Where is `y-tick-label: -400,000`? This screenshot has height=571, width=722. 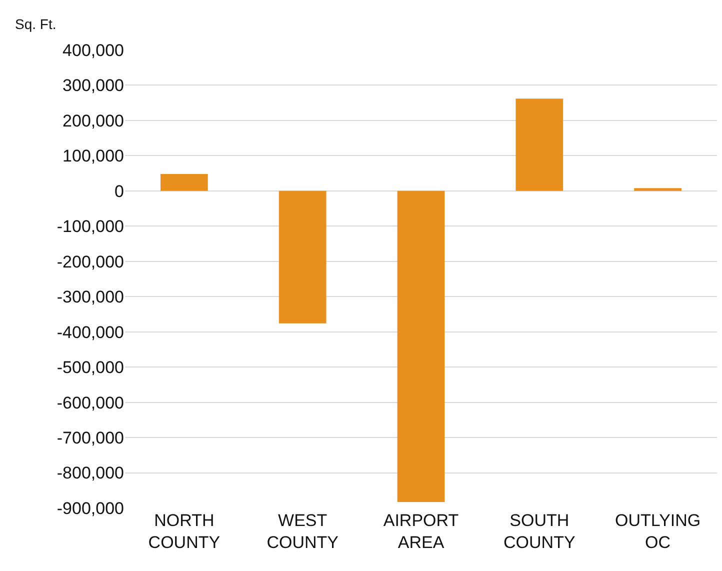 y-tick-label: -400,000 is located at coordinates (90, 332).